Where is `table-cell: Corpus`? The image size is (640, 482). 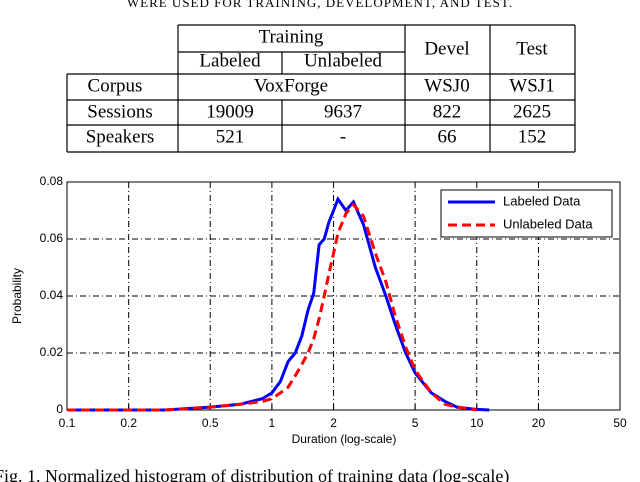 table-cell: Corpus is located at coordinates (115, 85).